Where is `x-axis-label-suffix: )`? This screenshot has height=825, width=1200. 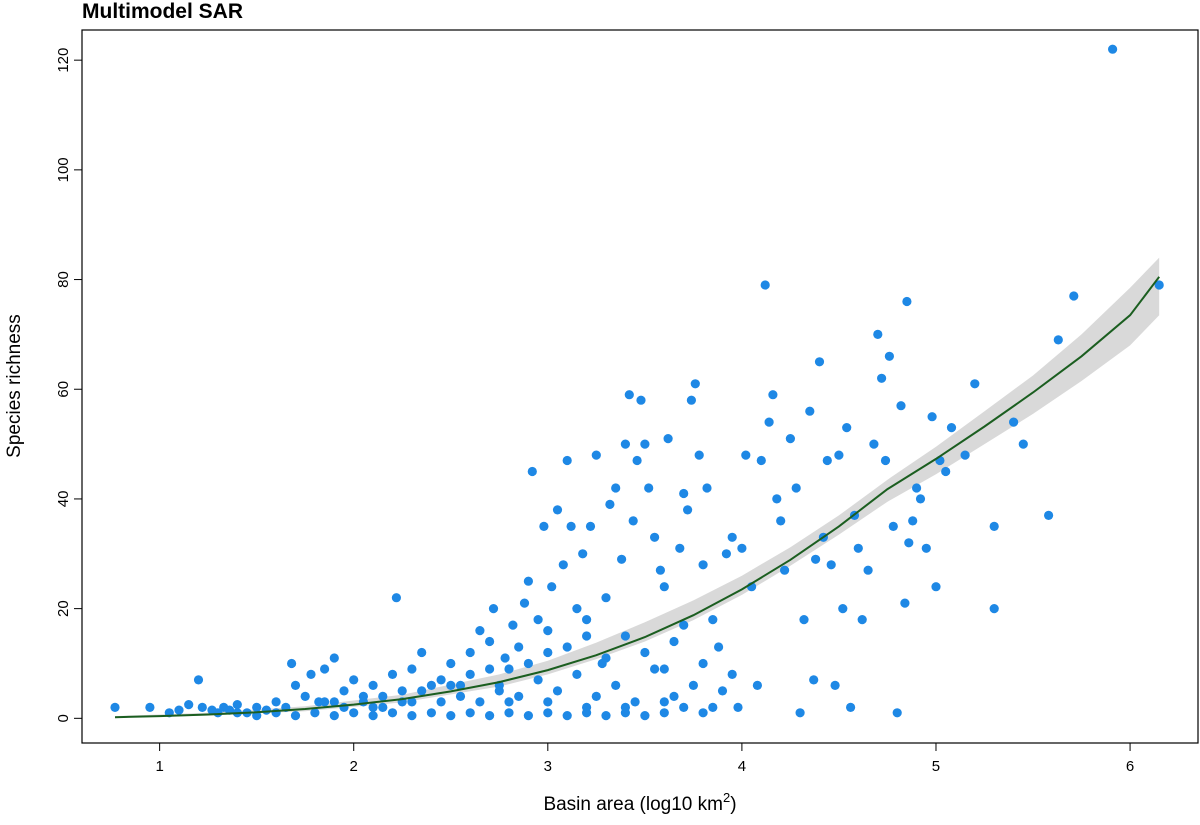
x-axis-label-suffix: ) is located at coordinates (733, 804).